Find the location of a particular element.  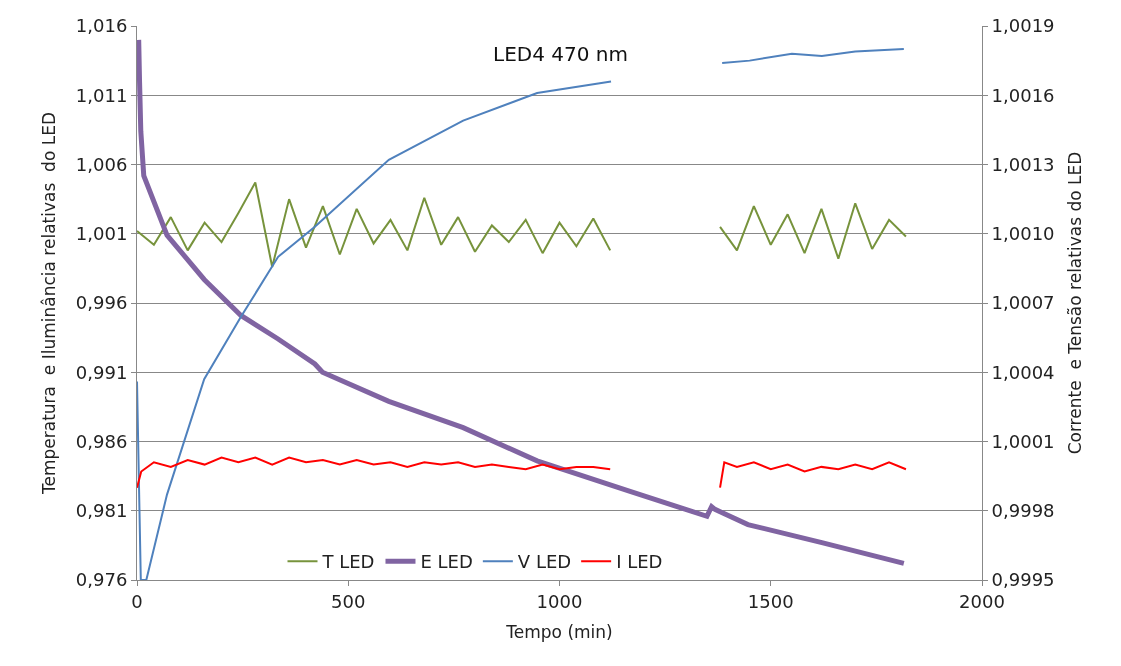

y2-tick-label: 1,0013 is located at coordinates (1023, 164).